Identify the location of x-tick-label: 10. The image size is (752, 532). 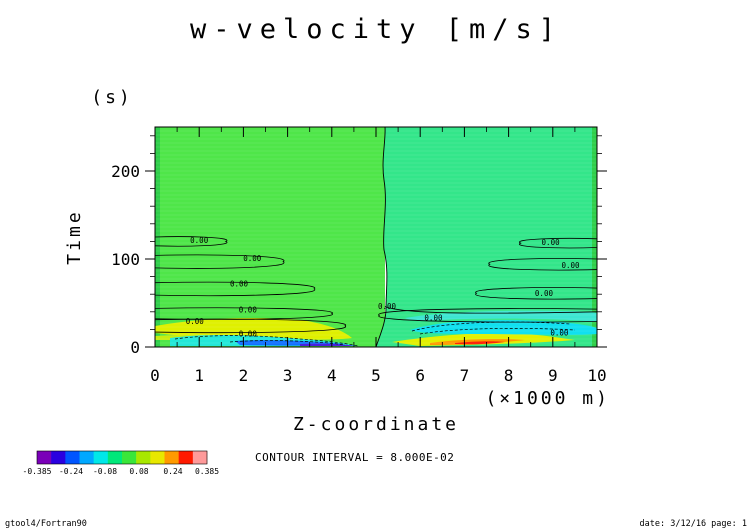
(596, 375).